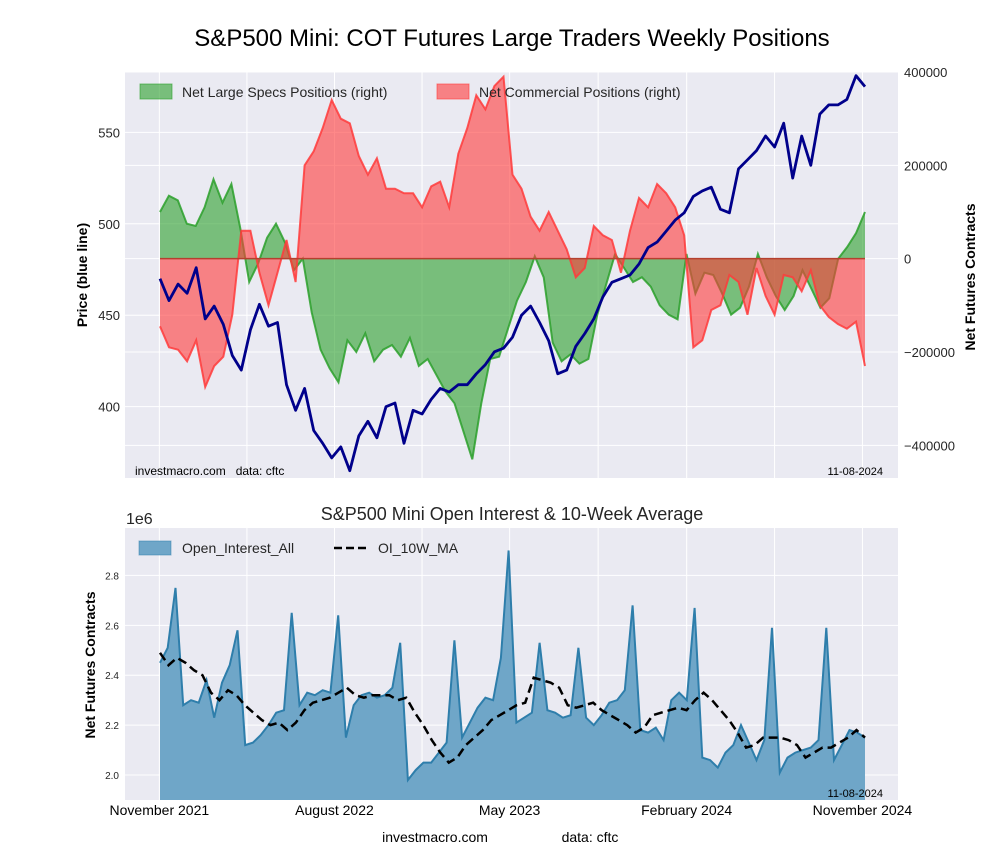 The height and width of the screenshot is (860, 1000). Describe the element at coordinates (109, 224) in the screenshot. I see `top-left-tick-label: 500` at that location.